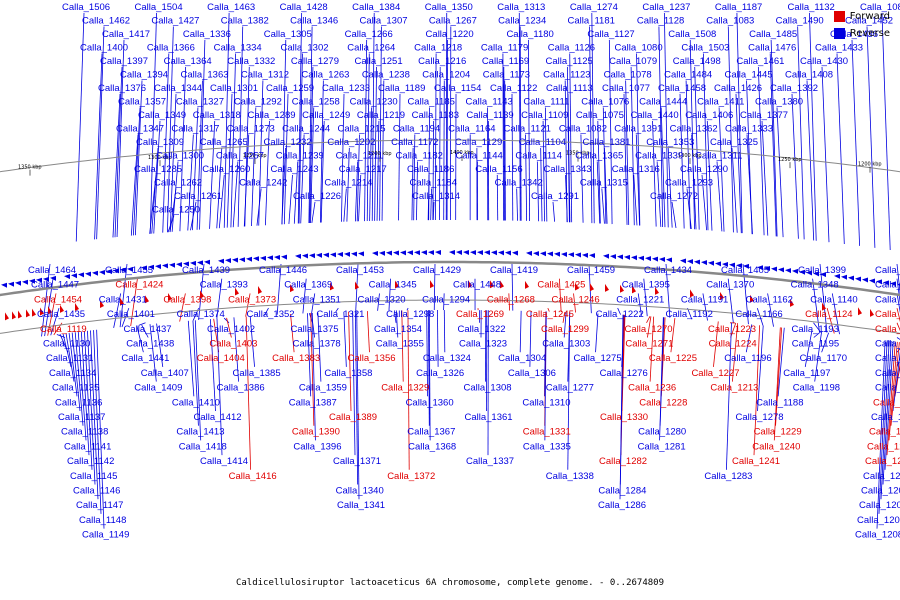 The height and width of the screenshot is (600, 900). What do you see at coordinates (381, 115) in the screenshot?
I see `gene-label: Calla_1219` at bounding box center [381, 115].